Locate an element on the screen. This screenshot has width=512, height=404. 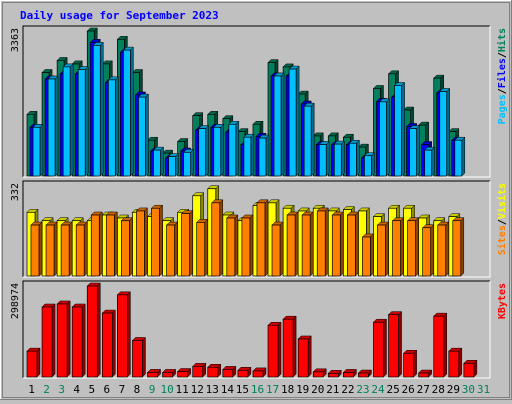
bar-kbytes-day-12-face is located at coordinates (198, 371).